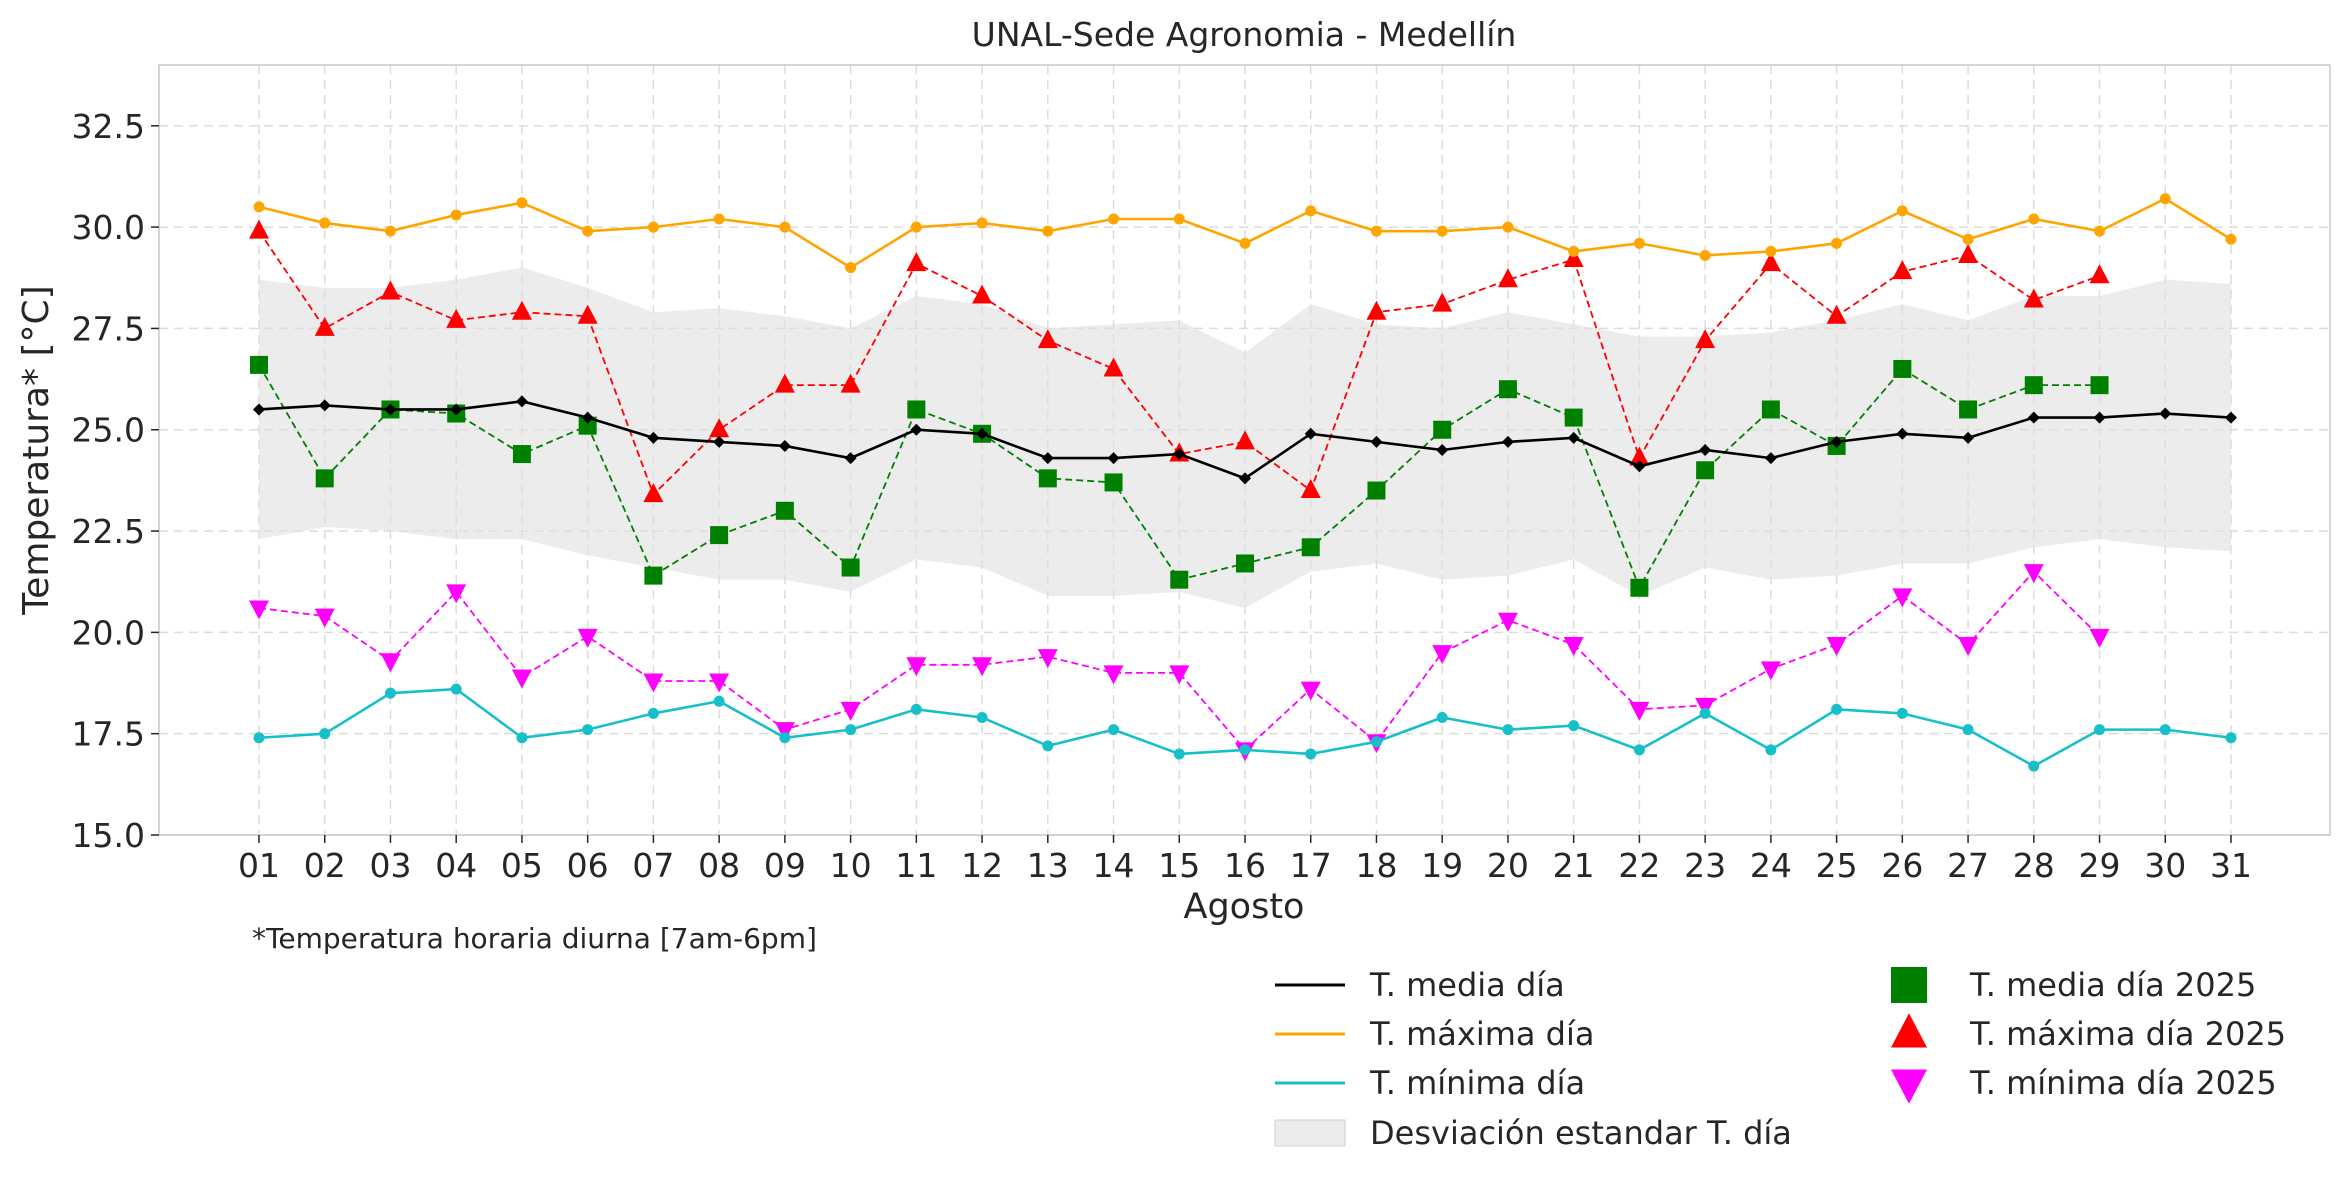 Image resolution: width=2349 pixels, height=1185 pixels. What do you see at coordinates (36, 450) in the screenshot?
I see `y-axis-label: Temperatura* [°C]` at bounding box center [36, 450].